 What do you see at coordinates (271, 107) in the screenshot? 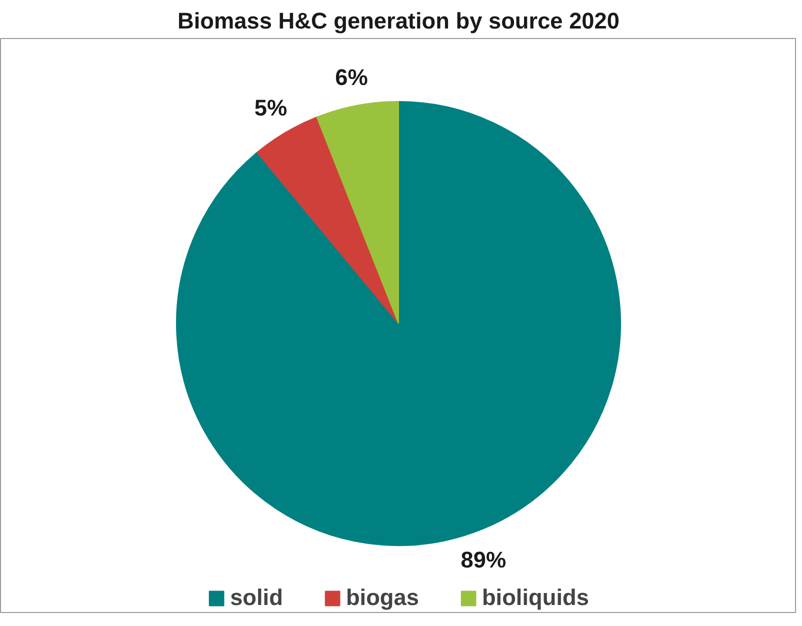
I see `data-label: 5%` at bounding box center [271, 107].